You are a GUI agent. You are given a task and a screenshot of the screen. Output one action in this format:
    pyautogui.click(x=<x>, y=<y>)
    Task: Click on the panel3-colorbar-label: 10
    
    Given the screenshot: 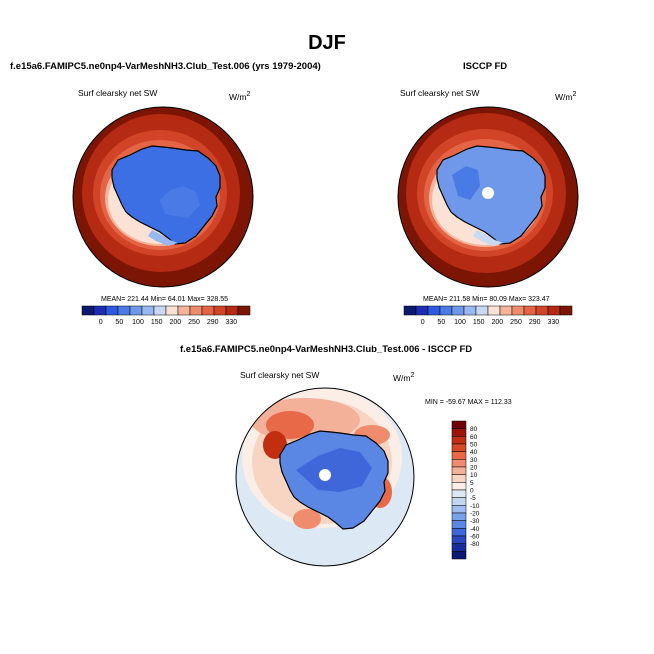 What is the action you would take?
    pyautogui.click(x=474, y=475)
    